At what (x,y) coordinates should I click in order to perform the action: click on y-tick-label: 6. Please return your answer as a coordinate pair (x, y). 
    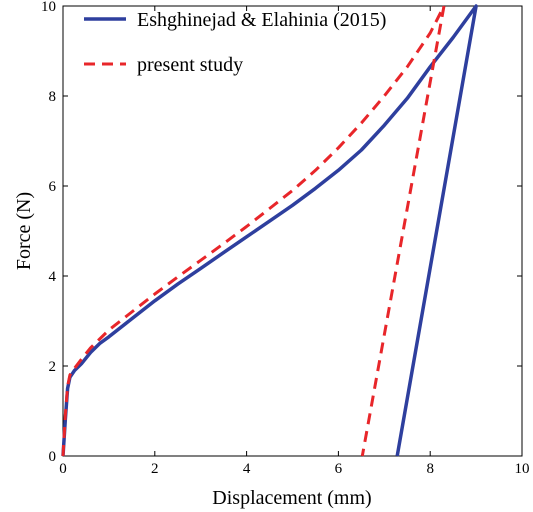
    Looking at the image, I should click on (53, 187).